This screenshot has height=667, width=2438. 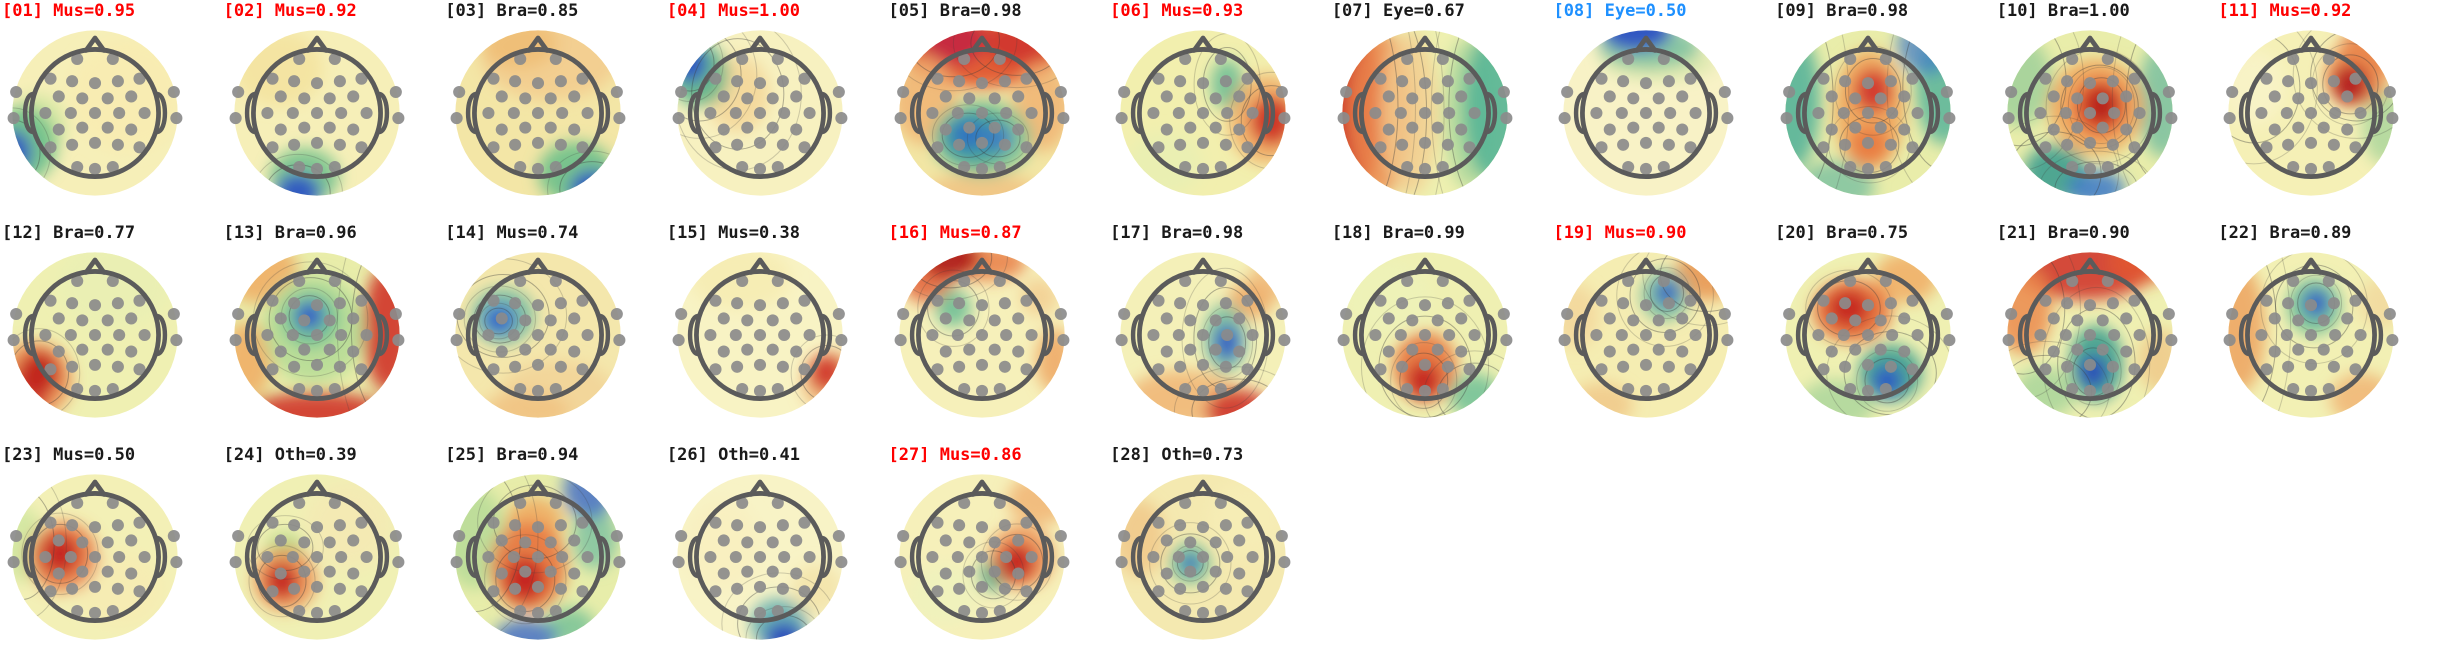 I want to click on component-cell: [15] Mus=0.38, so click(x=776, y=333).